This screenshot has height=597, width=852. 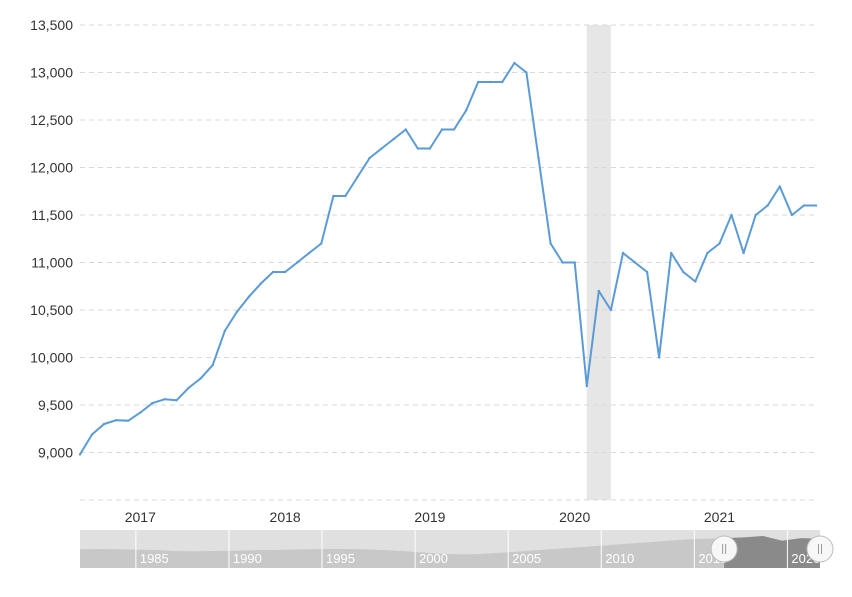 I want to click on y-tick-label: 12,500, so click(x=51, y=120).